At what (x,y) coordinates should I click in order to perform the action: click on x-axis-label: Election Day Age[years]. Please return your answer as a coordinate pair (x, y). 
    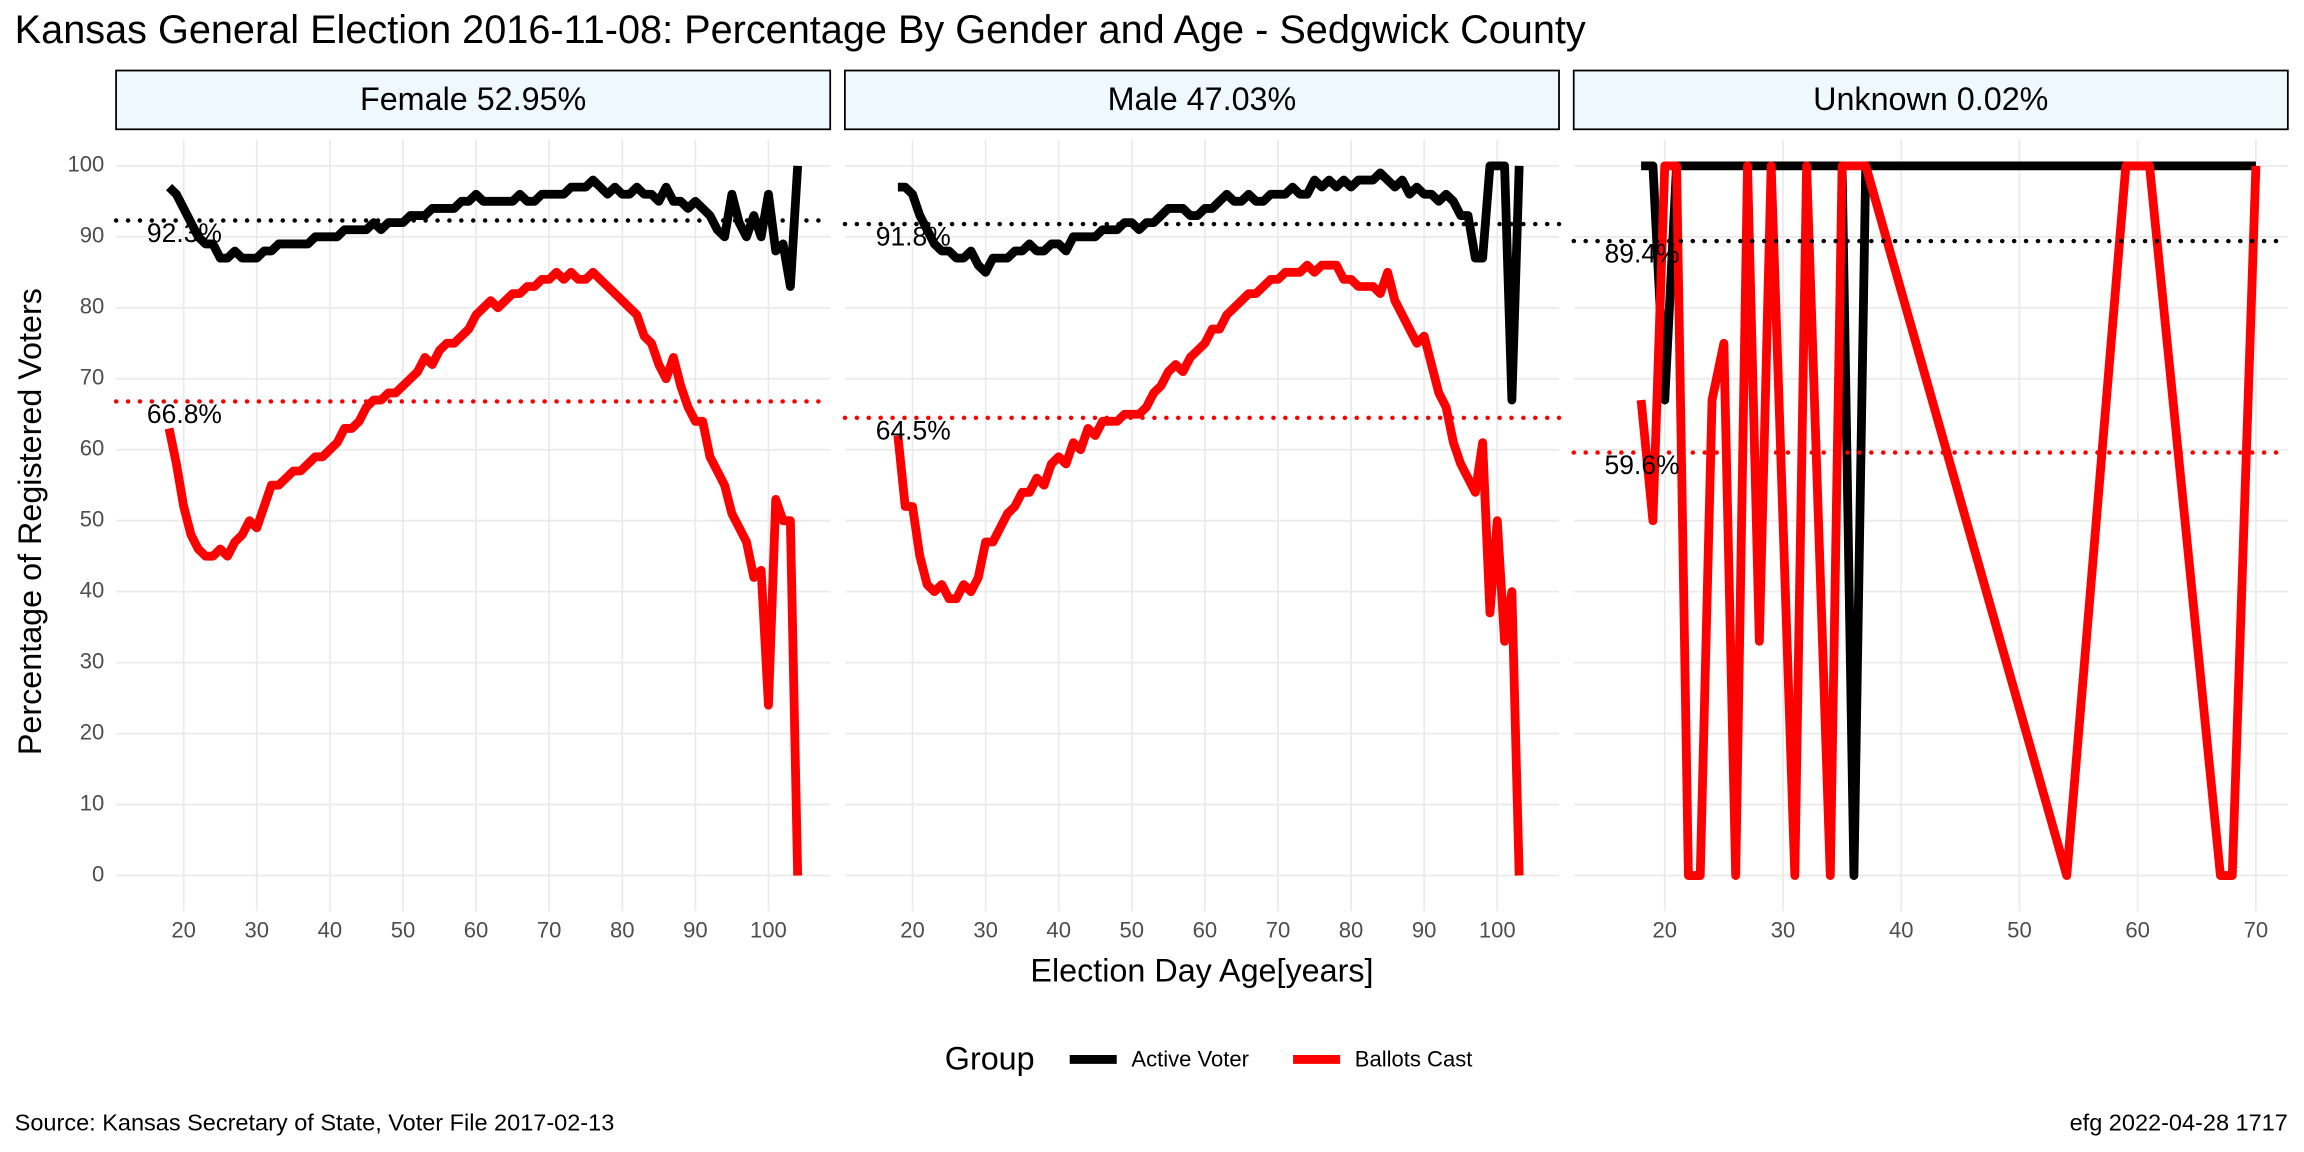
    Looking at the image, I should click on (1201, 970).